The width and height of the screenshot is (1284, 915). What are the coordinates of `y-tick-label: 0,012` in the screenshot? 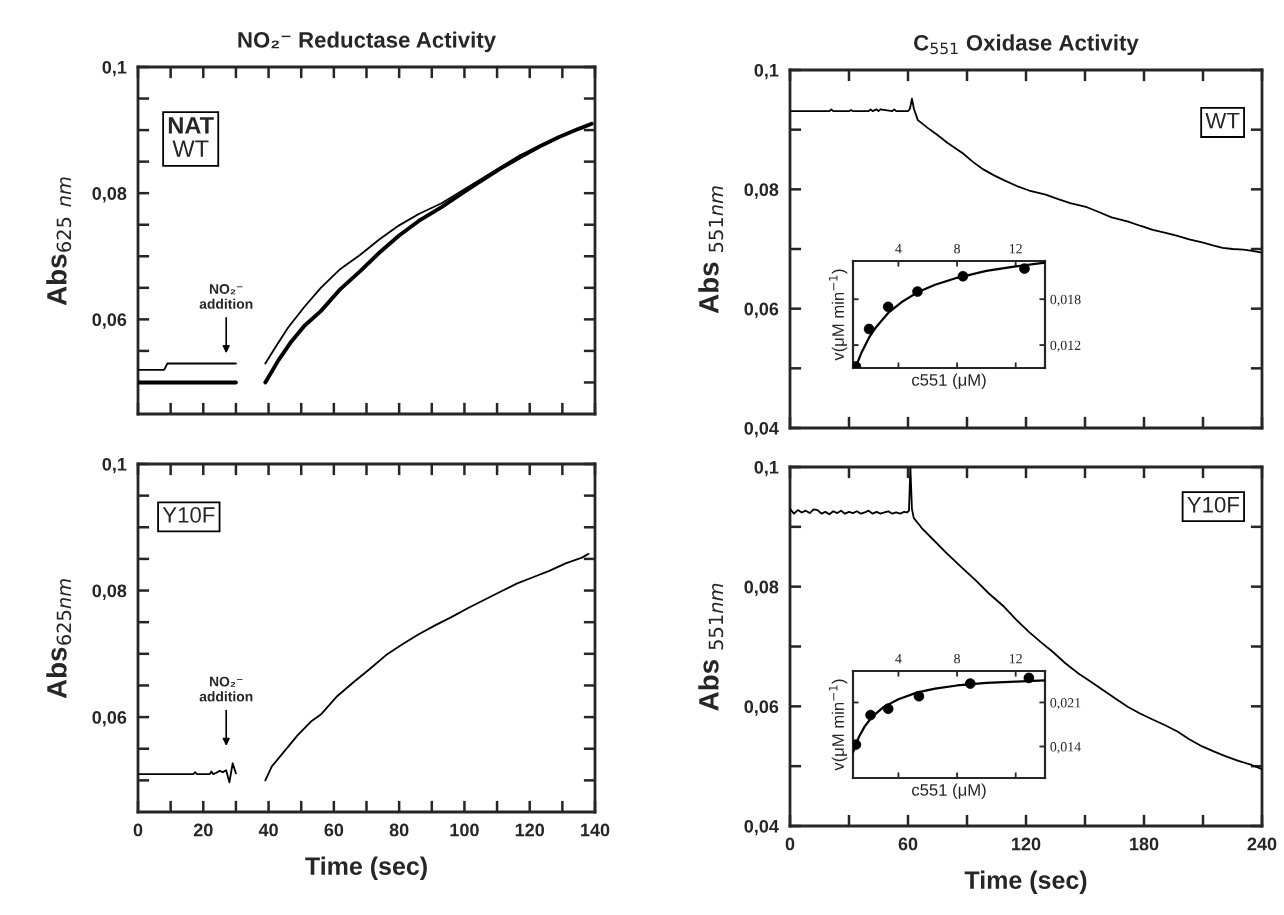 It's located at (1065, 346).